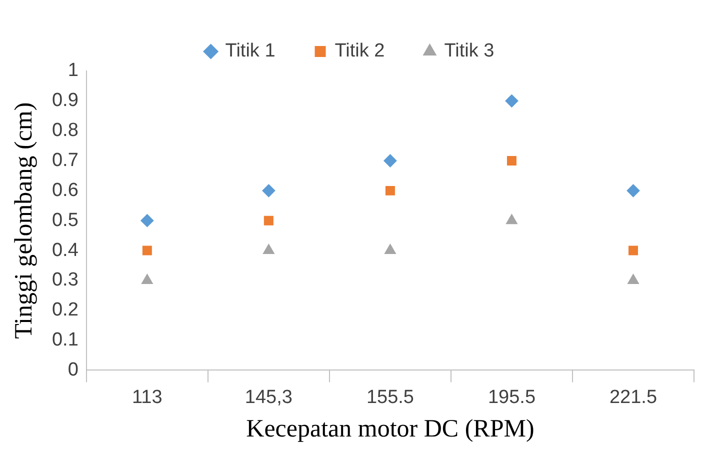 The height and width of the screenshot is (453, 712). What do you see at coordinates (73, 71) in the screenshot?
I see `y-tick-label: 1` at bounding box center [73, 71].